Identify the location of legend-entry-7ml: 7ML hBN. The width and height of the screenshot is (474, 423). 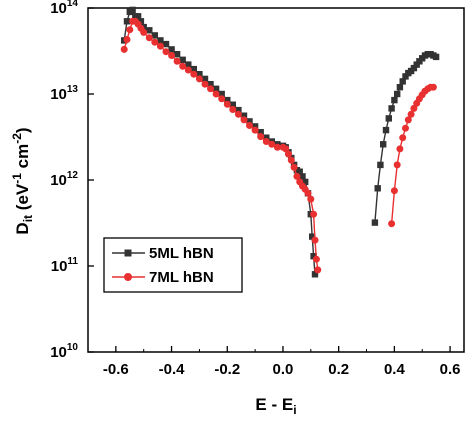
(163, 277).